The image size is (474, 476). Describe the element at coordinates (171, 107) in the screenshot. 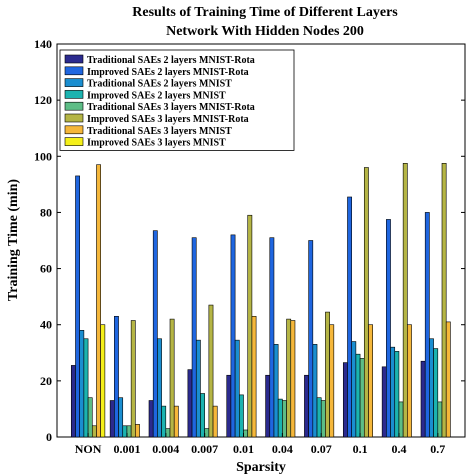

I see `legend-entry-label: Traditional SAEs 3 layers MNIST-Rota` at that location.